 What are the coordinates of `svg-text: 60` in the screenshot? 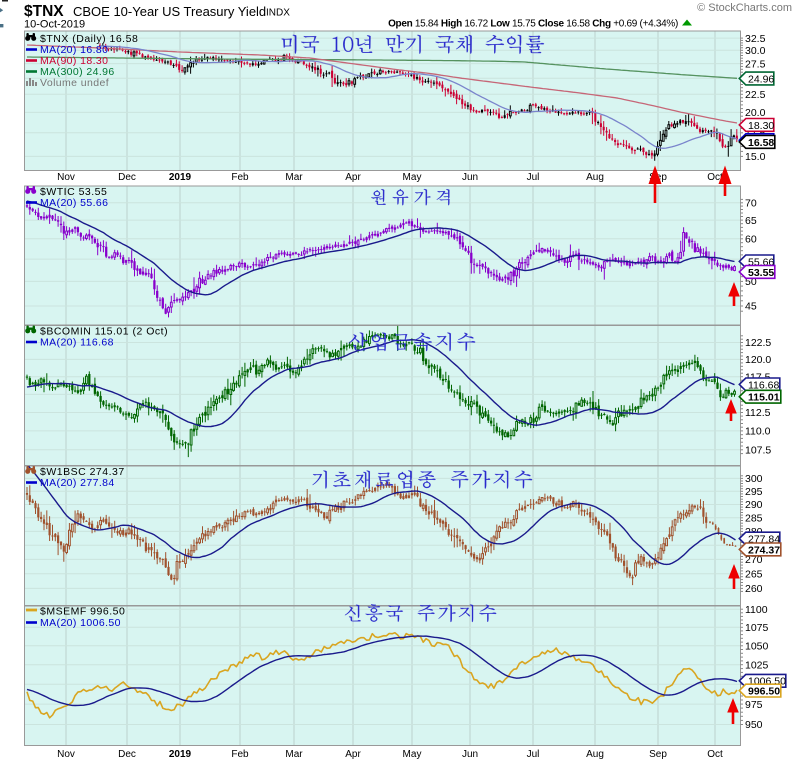 It's located at (751, 240).